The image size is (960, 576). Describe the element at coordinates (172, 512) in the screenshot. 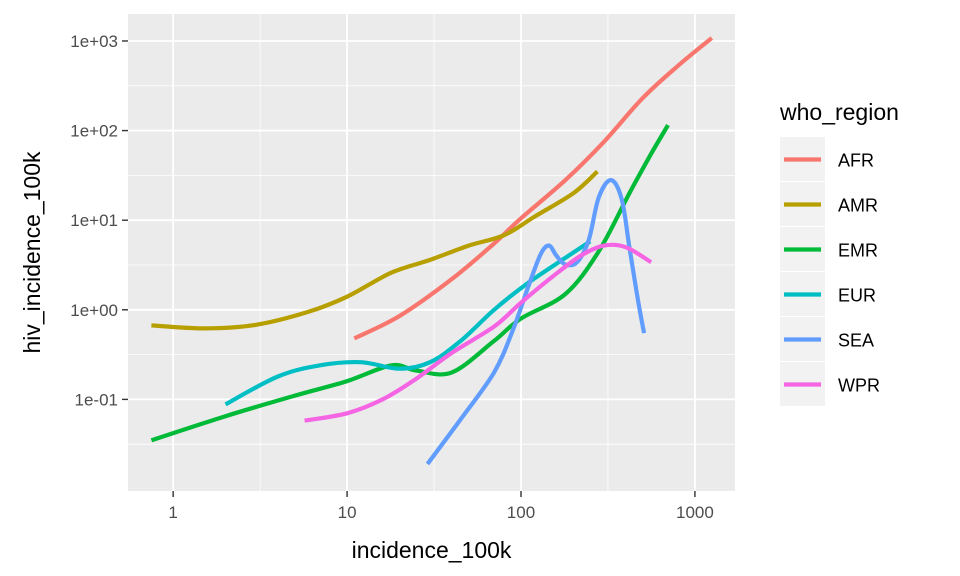

I see `x-tick-label: 1` at that location.